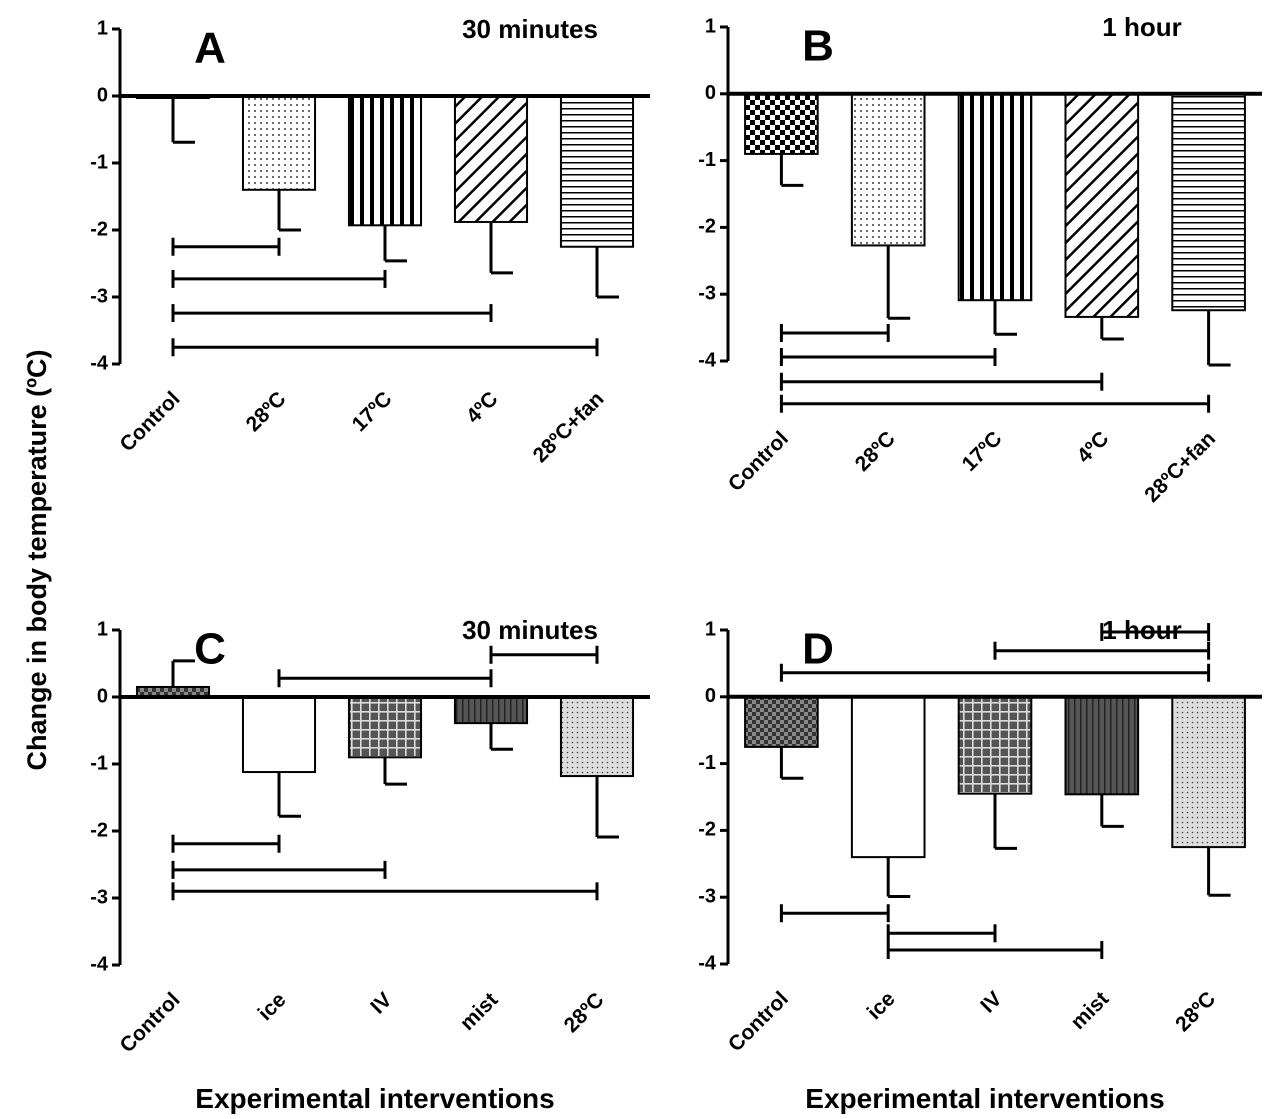 The image size is (1264, 1119). I want to click on panel-letter: C, so click(210, 649).